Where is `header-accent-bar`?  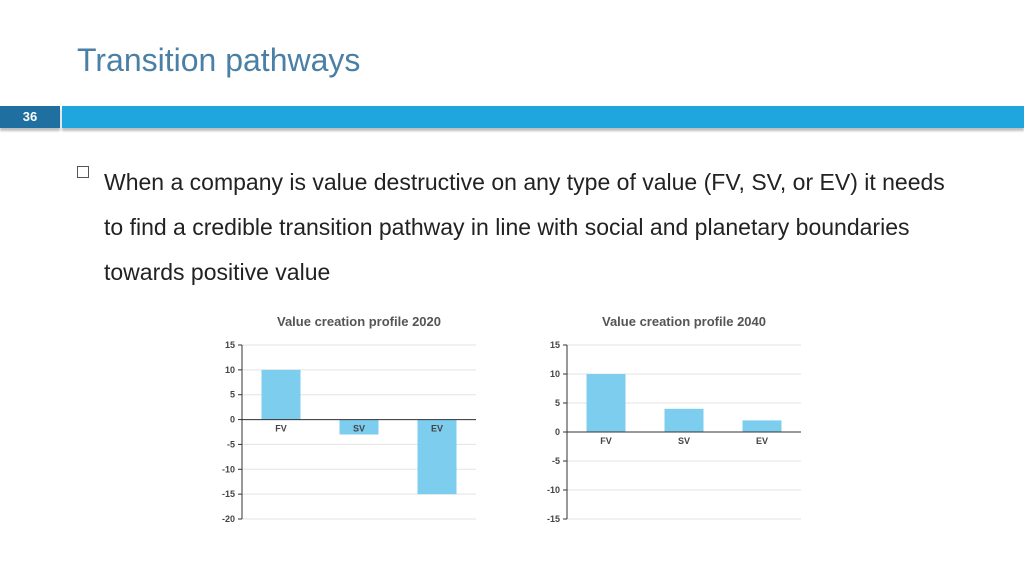 header-accent-bar is located at coordinates (543, 117).